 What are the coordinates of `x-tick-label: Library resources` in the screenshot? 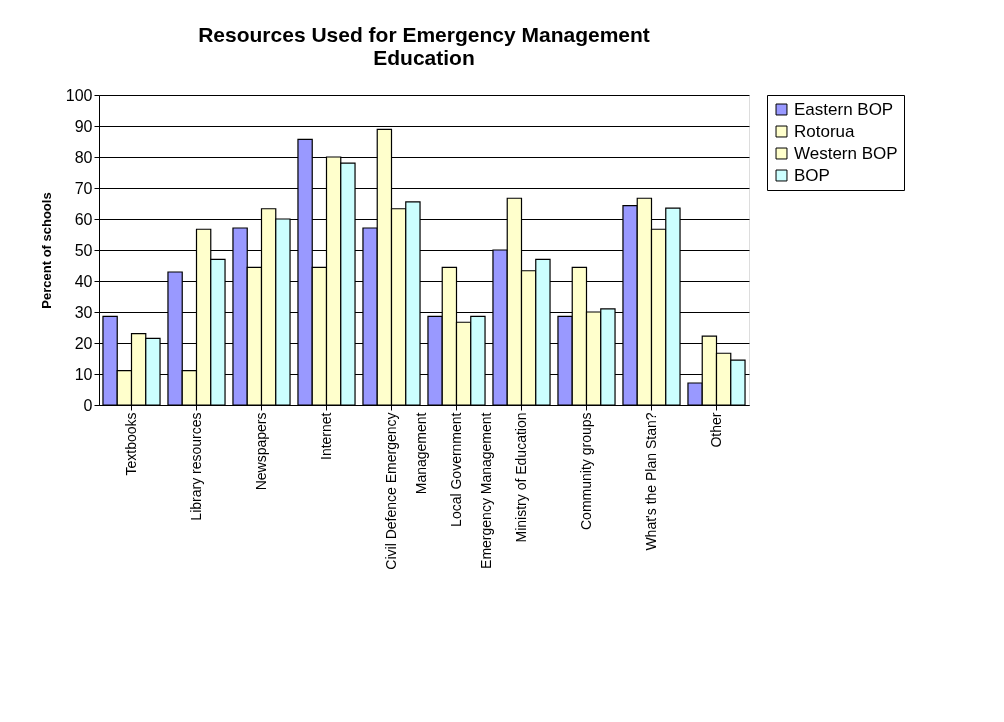 It's located at (195, 466).